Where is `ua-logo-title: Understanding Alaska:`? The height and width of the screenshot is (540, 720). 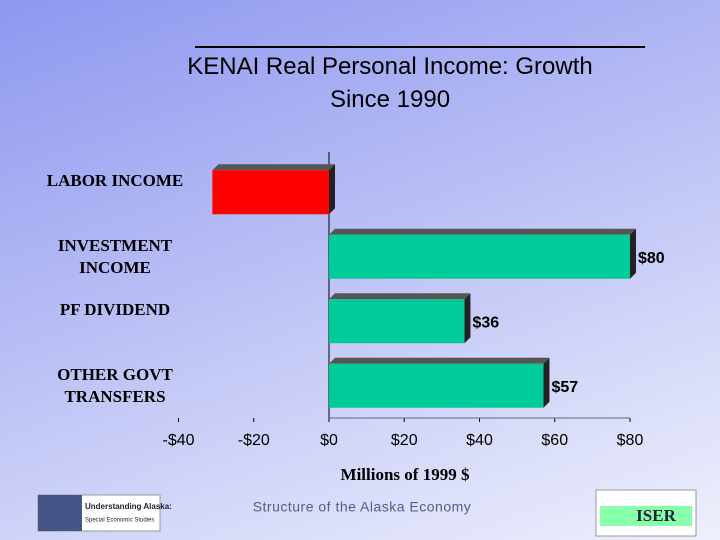 ua-logo-title: Understanding Alaska: is located at coordinates (128, 506).